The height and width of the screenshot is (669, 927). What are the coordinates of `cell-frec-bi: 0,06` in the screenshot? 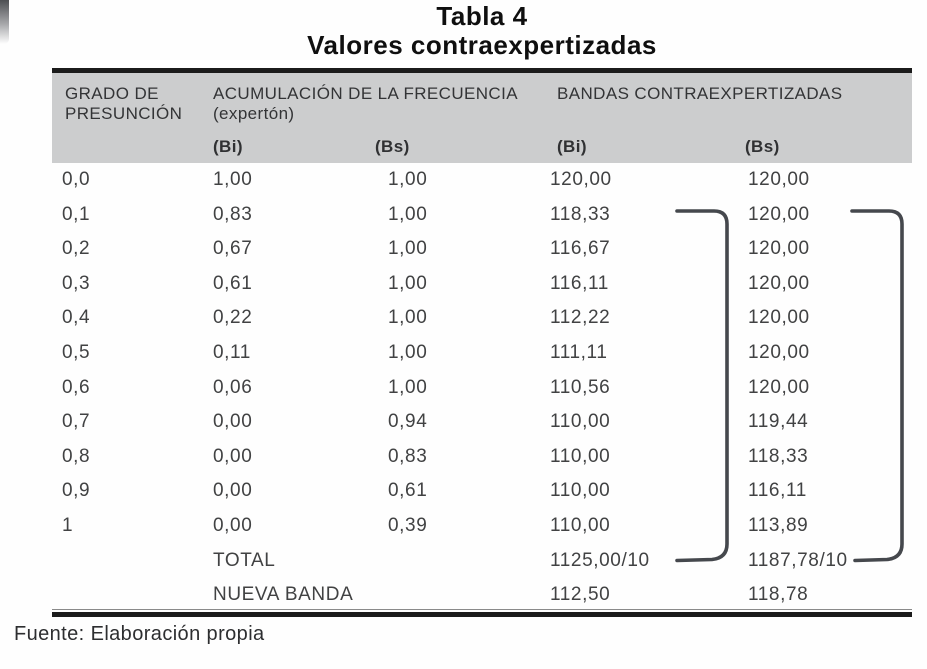 It's located at (233, 387).